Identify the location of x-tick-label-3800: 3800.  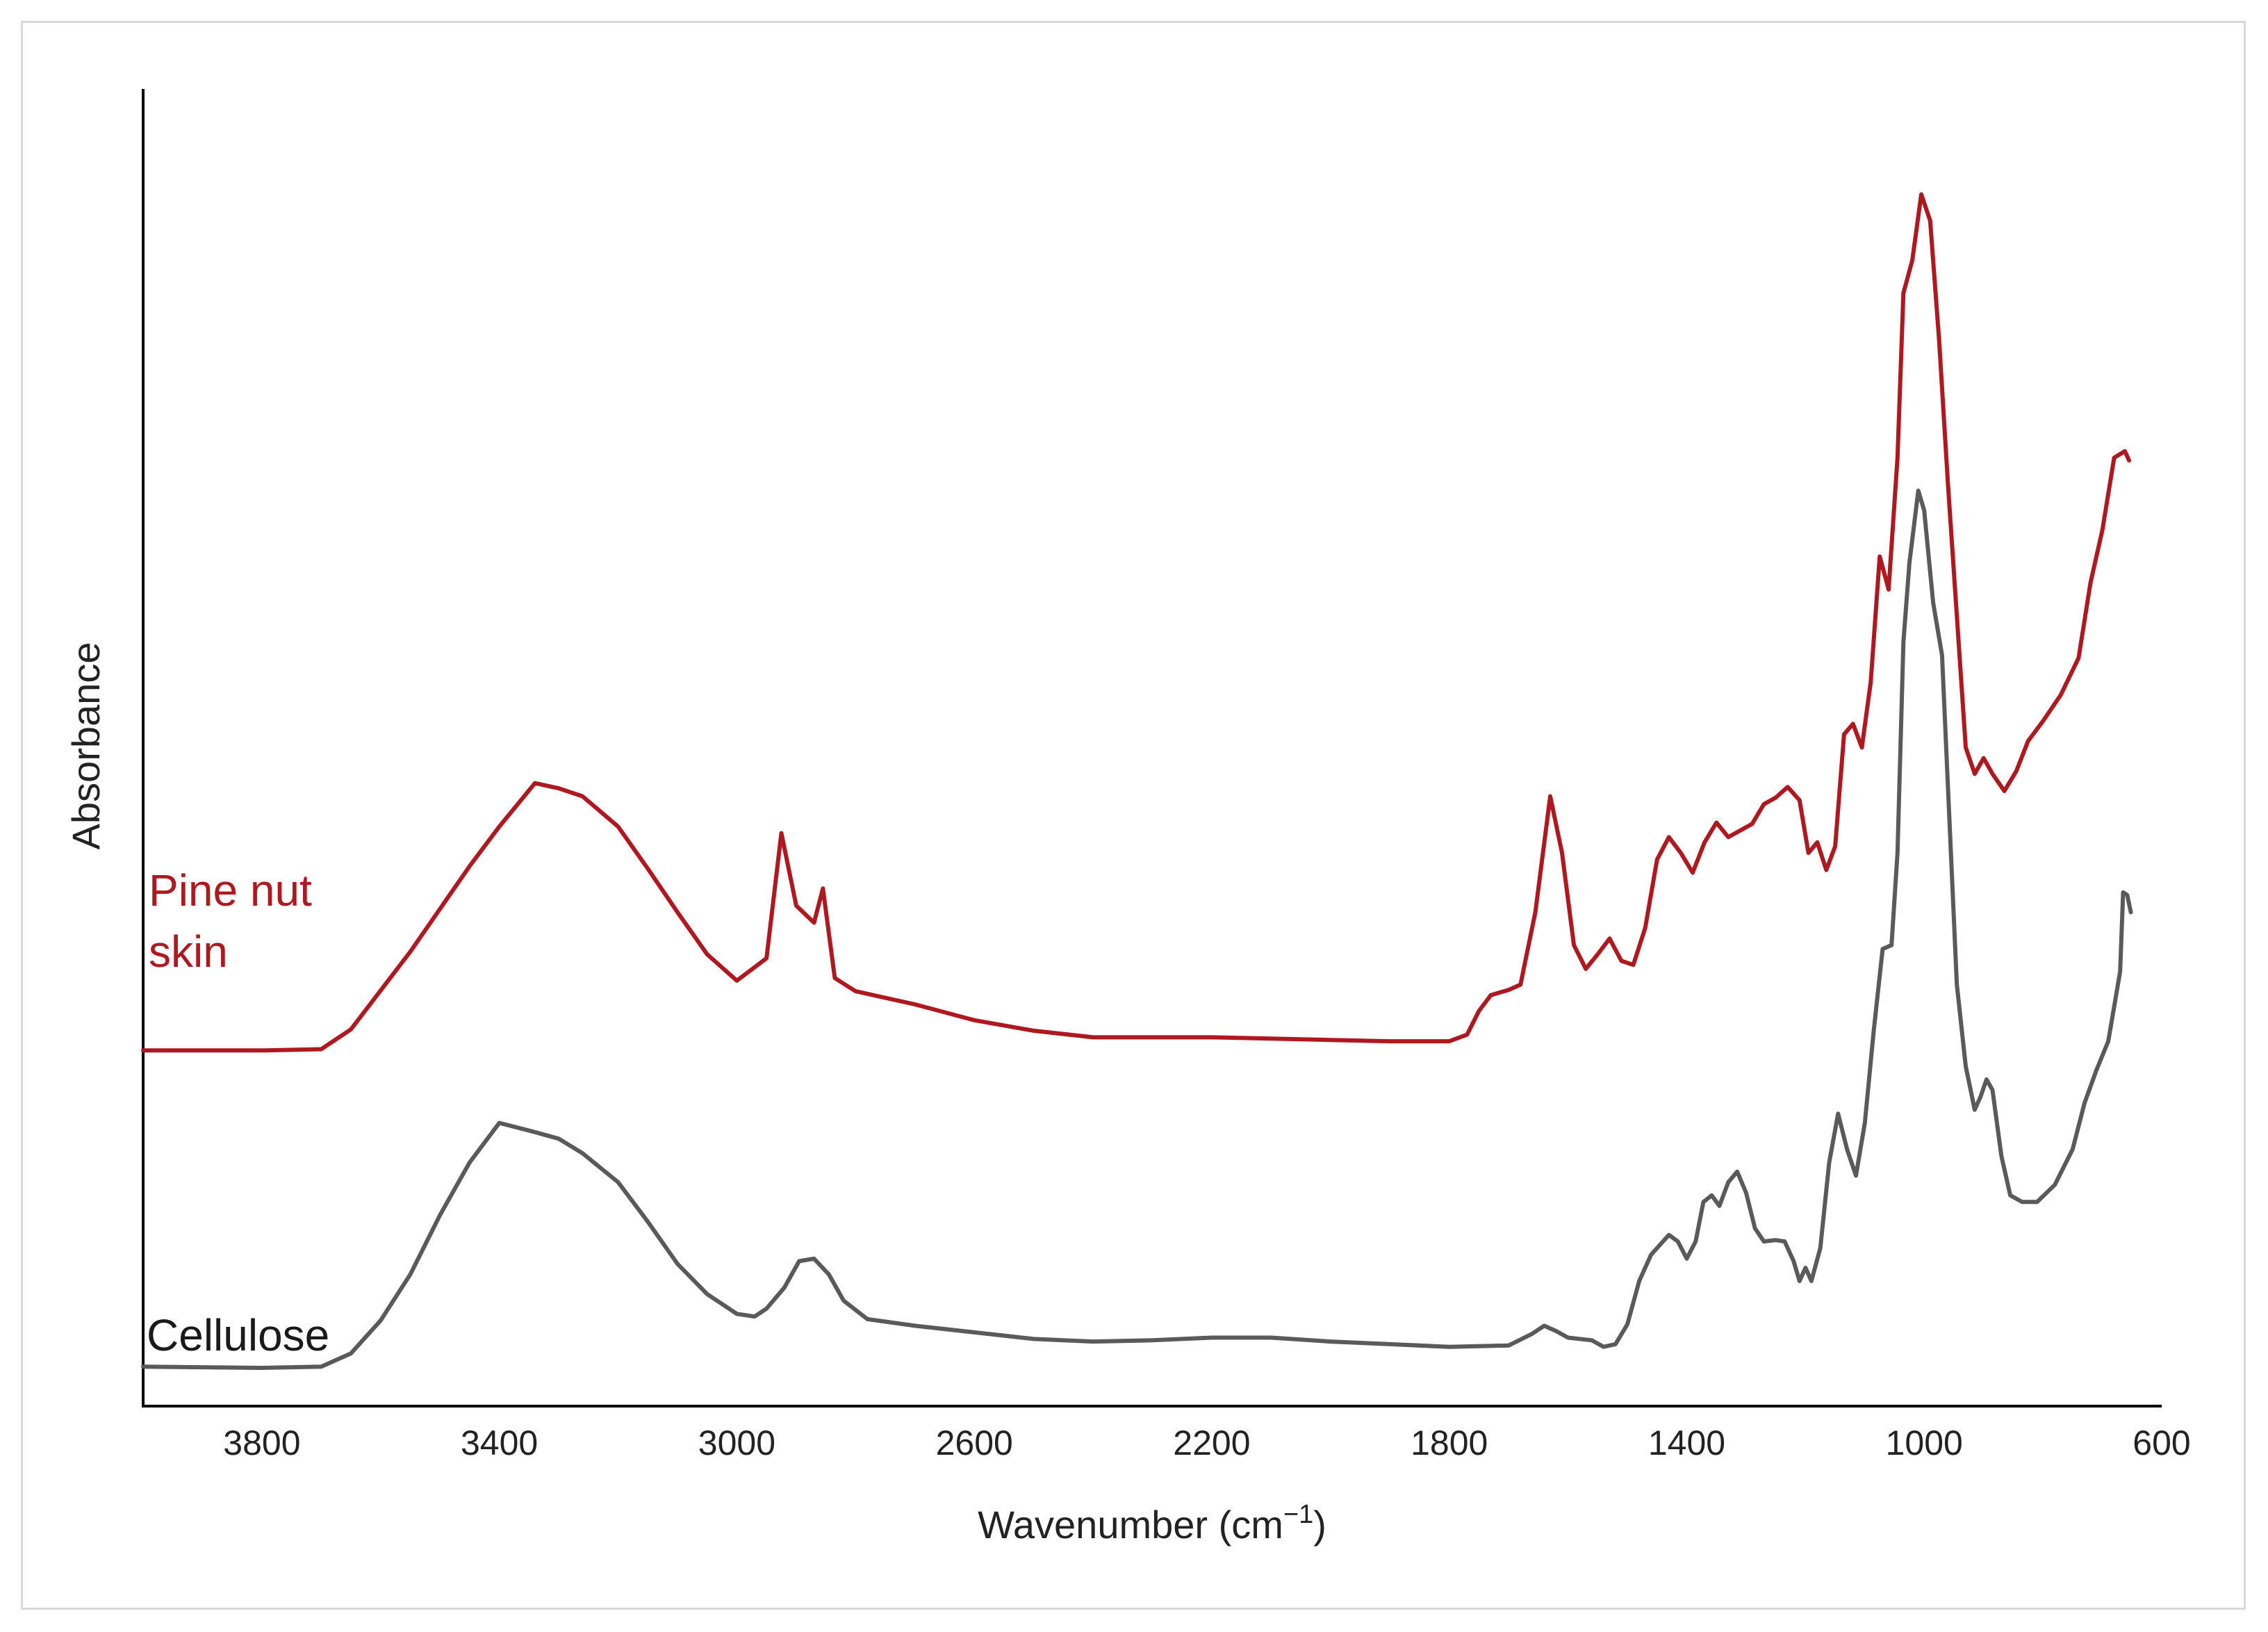
(261, 1442).